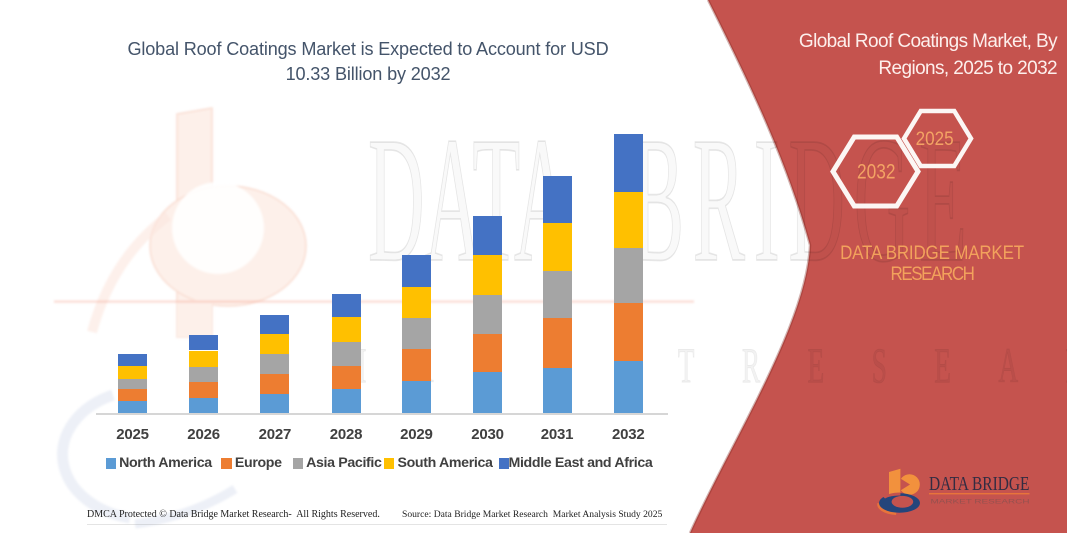 The image size is (1067, 533). I want to click on svg-text: 2032, so click(876, 172).